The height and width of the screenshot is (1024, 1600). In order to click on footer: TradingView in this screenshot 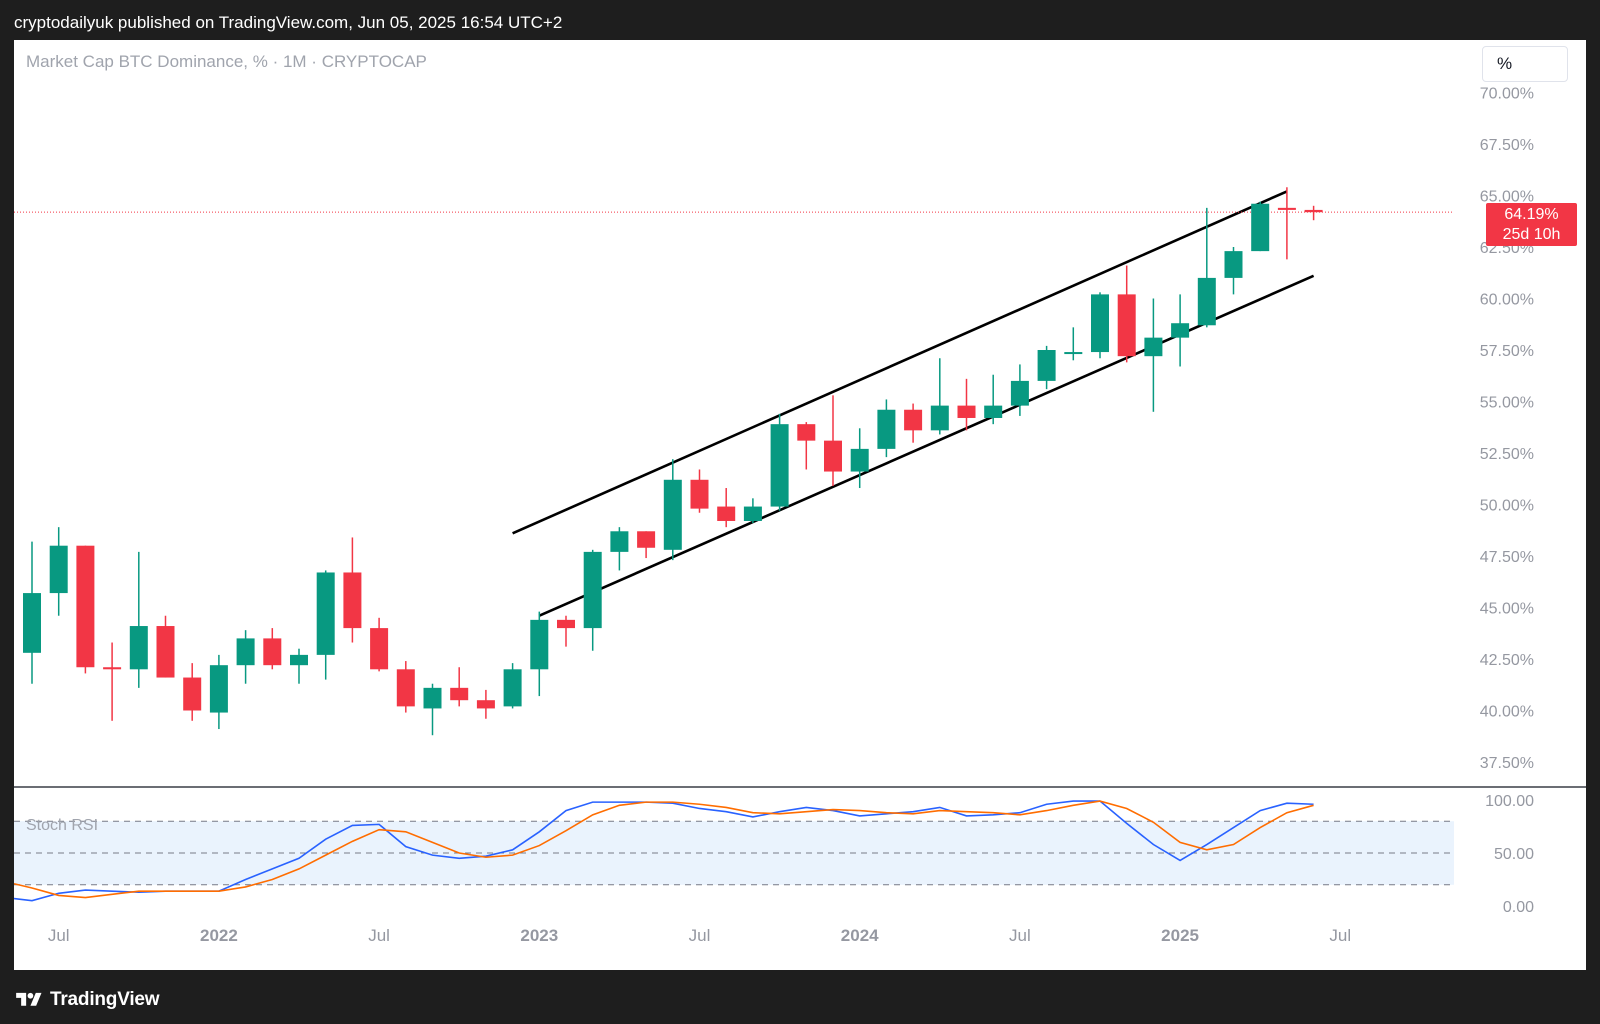, I will do `click(88, 1000)`.